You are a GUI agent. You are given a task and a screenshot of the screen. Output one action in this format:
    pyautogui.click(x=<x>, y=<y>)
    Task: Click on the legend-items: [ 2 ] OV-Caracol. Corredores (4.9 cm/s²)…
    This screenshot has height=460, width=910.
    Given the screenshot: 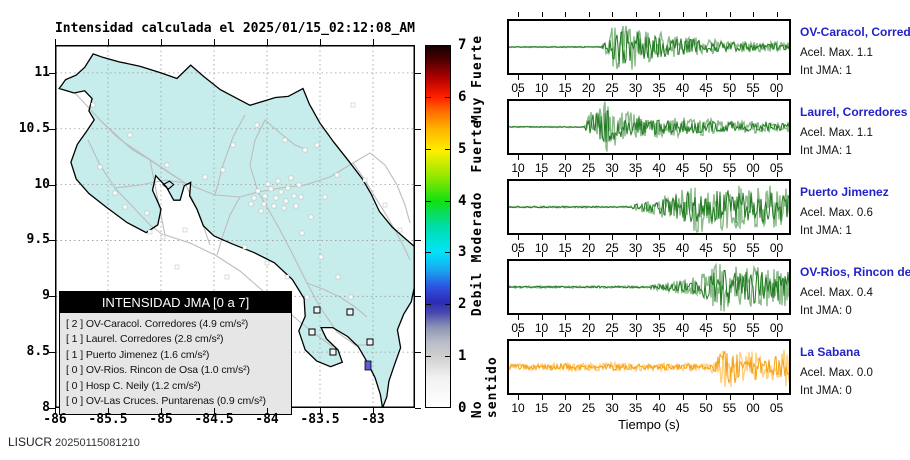 What is the action you would take?
    pyautogui.click(x=175, y=363)
    